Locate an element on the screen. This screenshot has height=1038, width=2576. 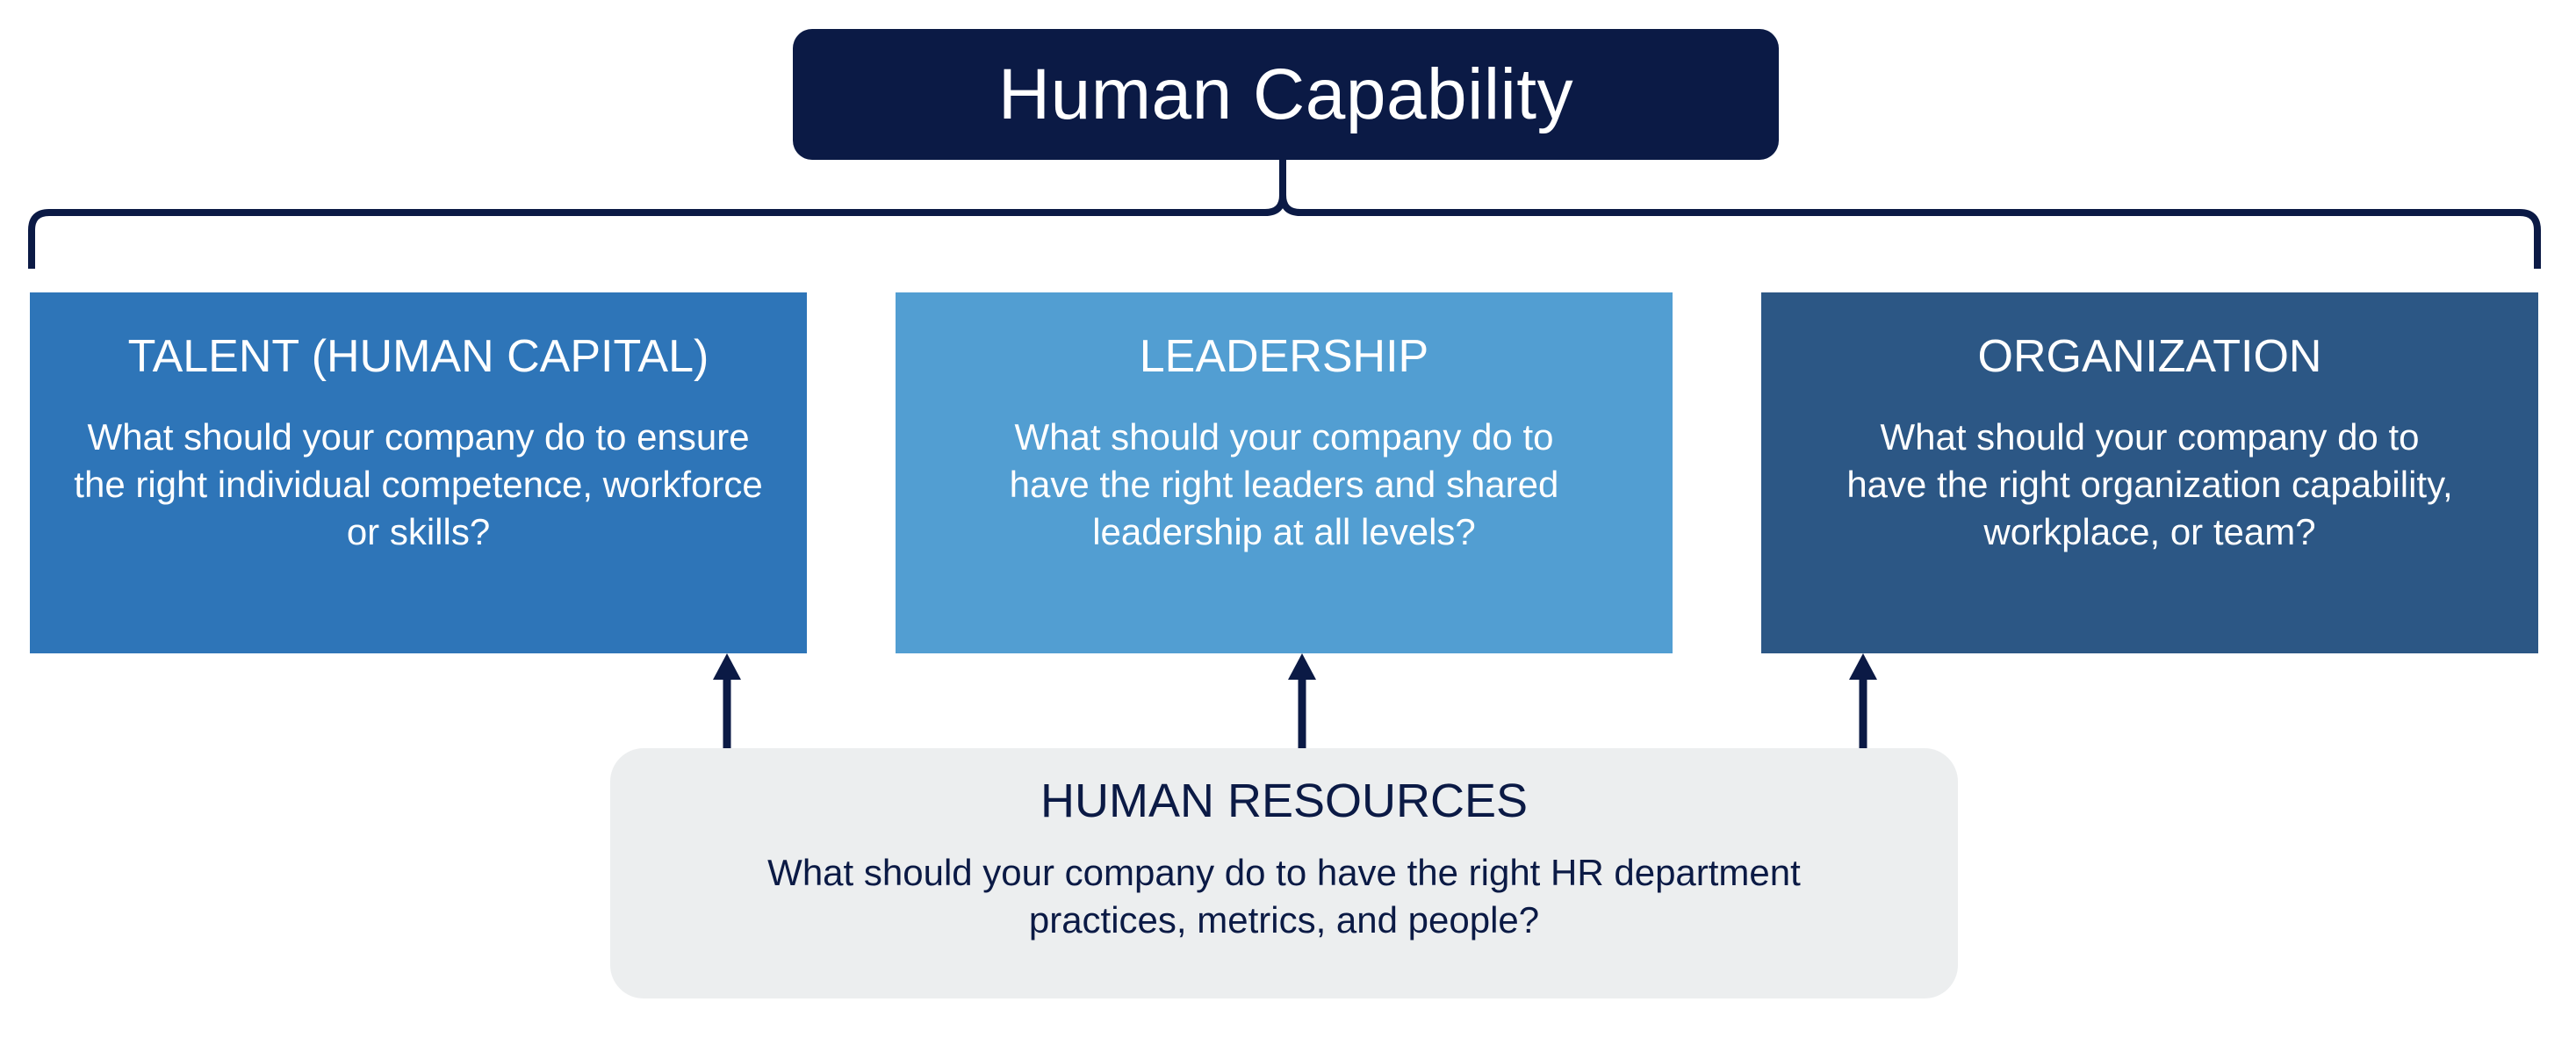
brace-connector is located at coordinates (1284, 214).